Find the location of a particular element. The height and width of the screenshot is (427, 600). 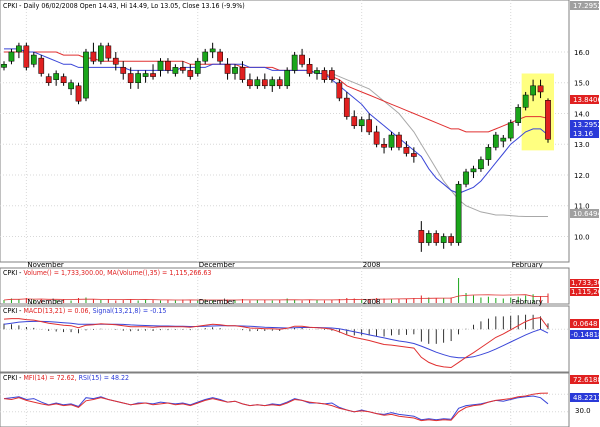

badge-top: 17.2952 is located at coordinates (586, 6).